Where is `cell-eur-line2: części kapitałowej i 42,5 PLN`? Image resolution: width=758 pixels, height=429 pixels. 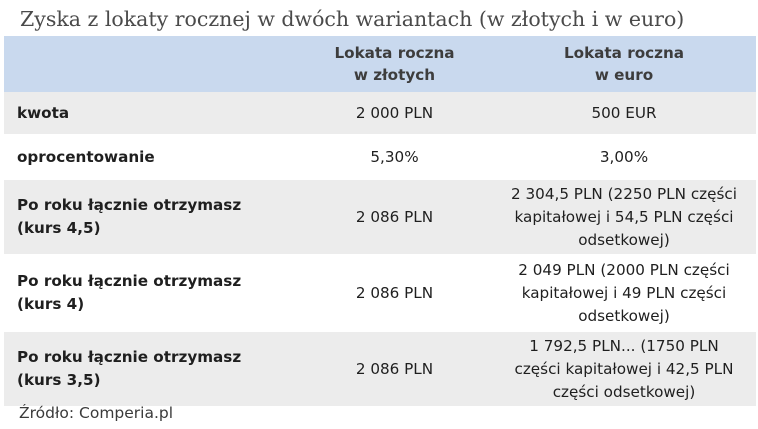
cell-eur-line2: części kapitałowej i 42,5 PLN is located at coordinates (624, 368).